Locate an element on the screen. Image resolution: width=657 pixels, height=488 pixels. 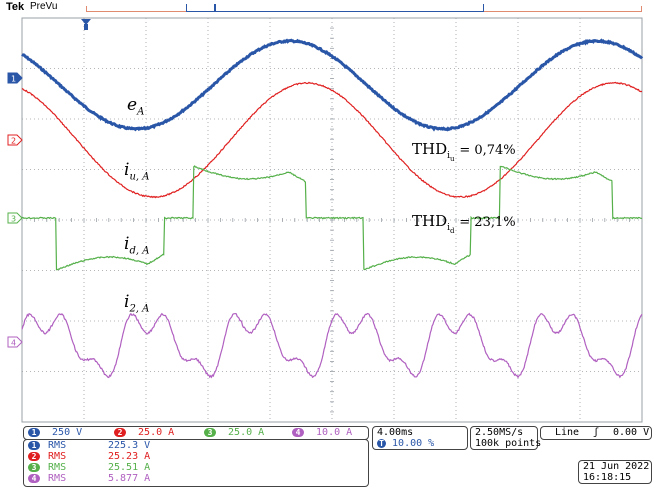
trigger-marker-top is located at coordinates (215, 8).